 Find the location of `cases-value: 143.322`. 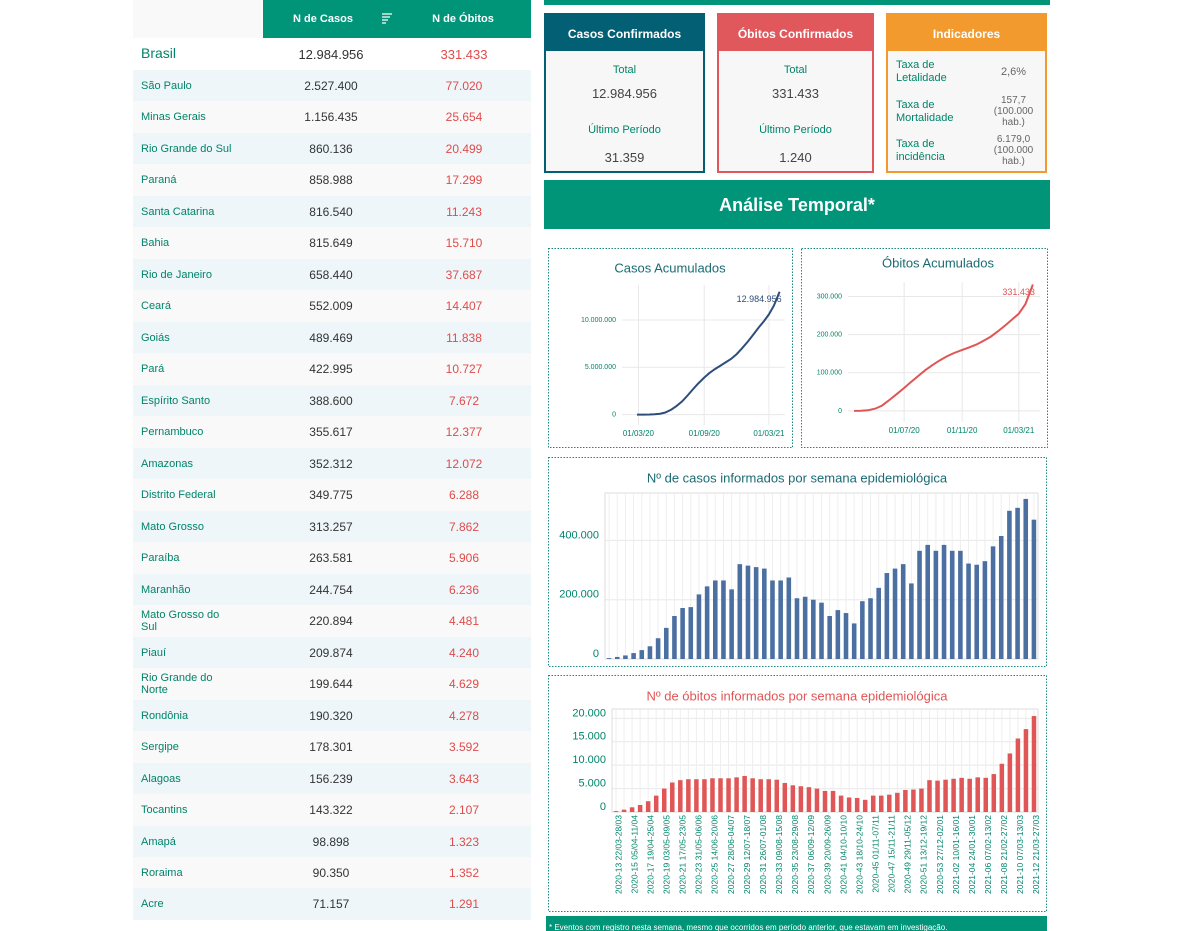

cases-value: 143.322 is located at coordinates (331, 810).